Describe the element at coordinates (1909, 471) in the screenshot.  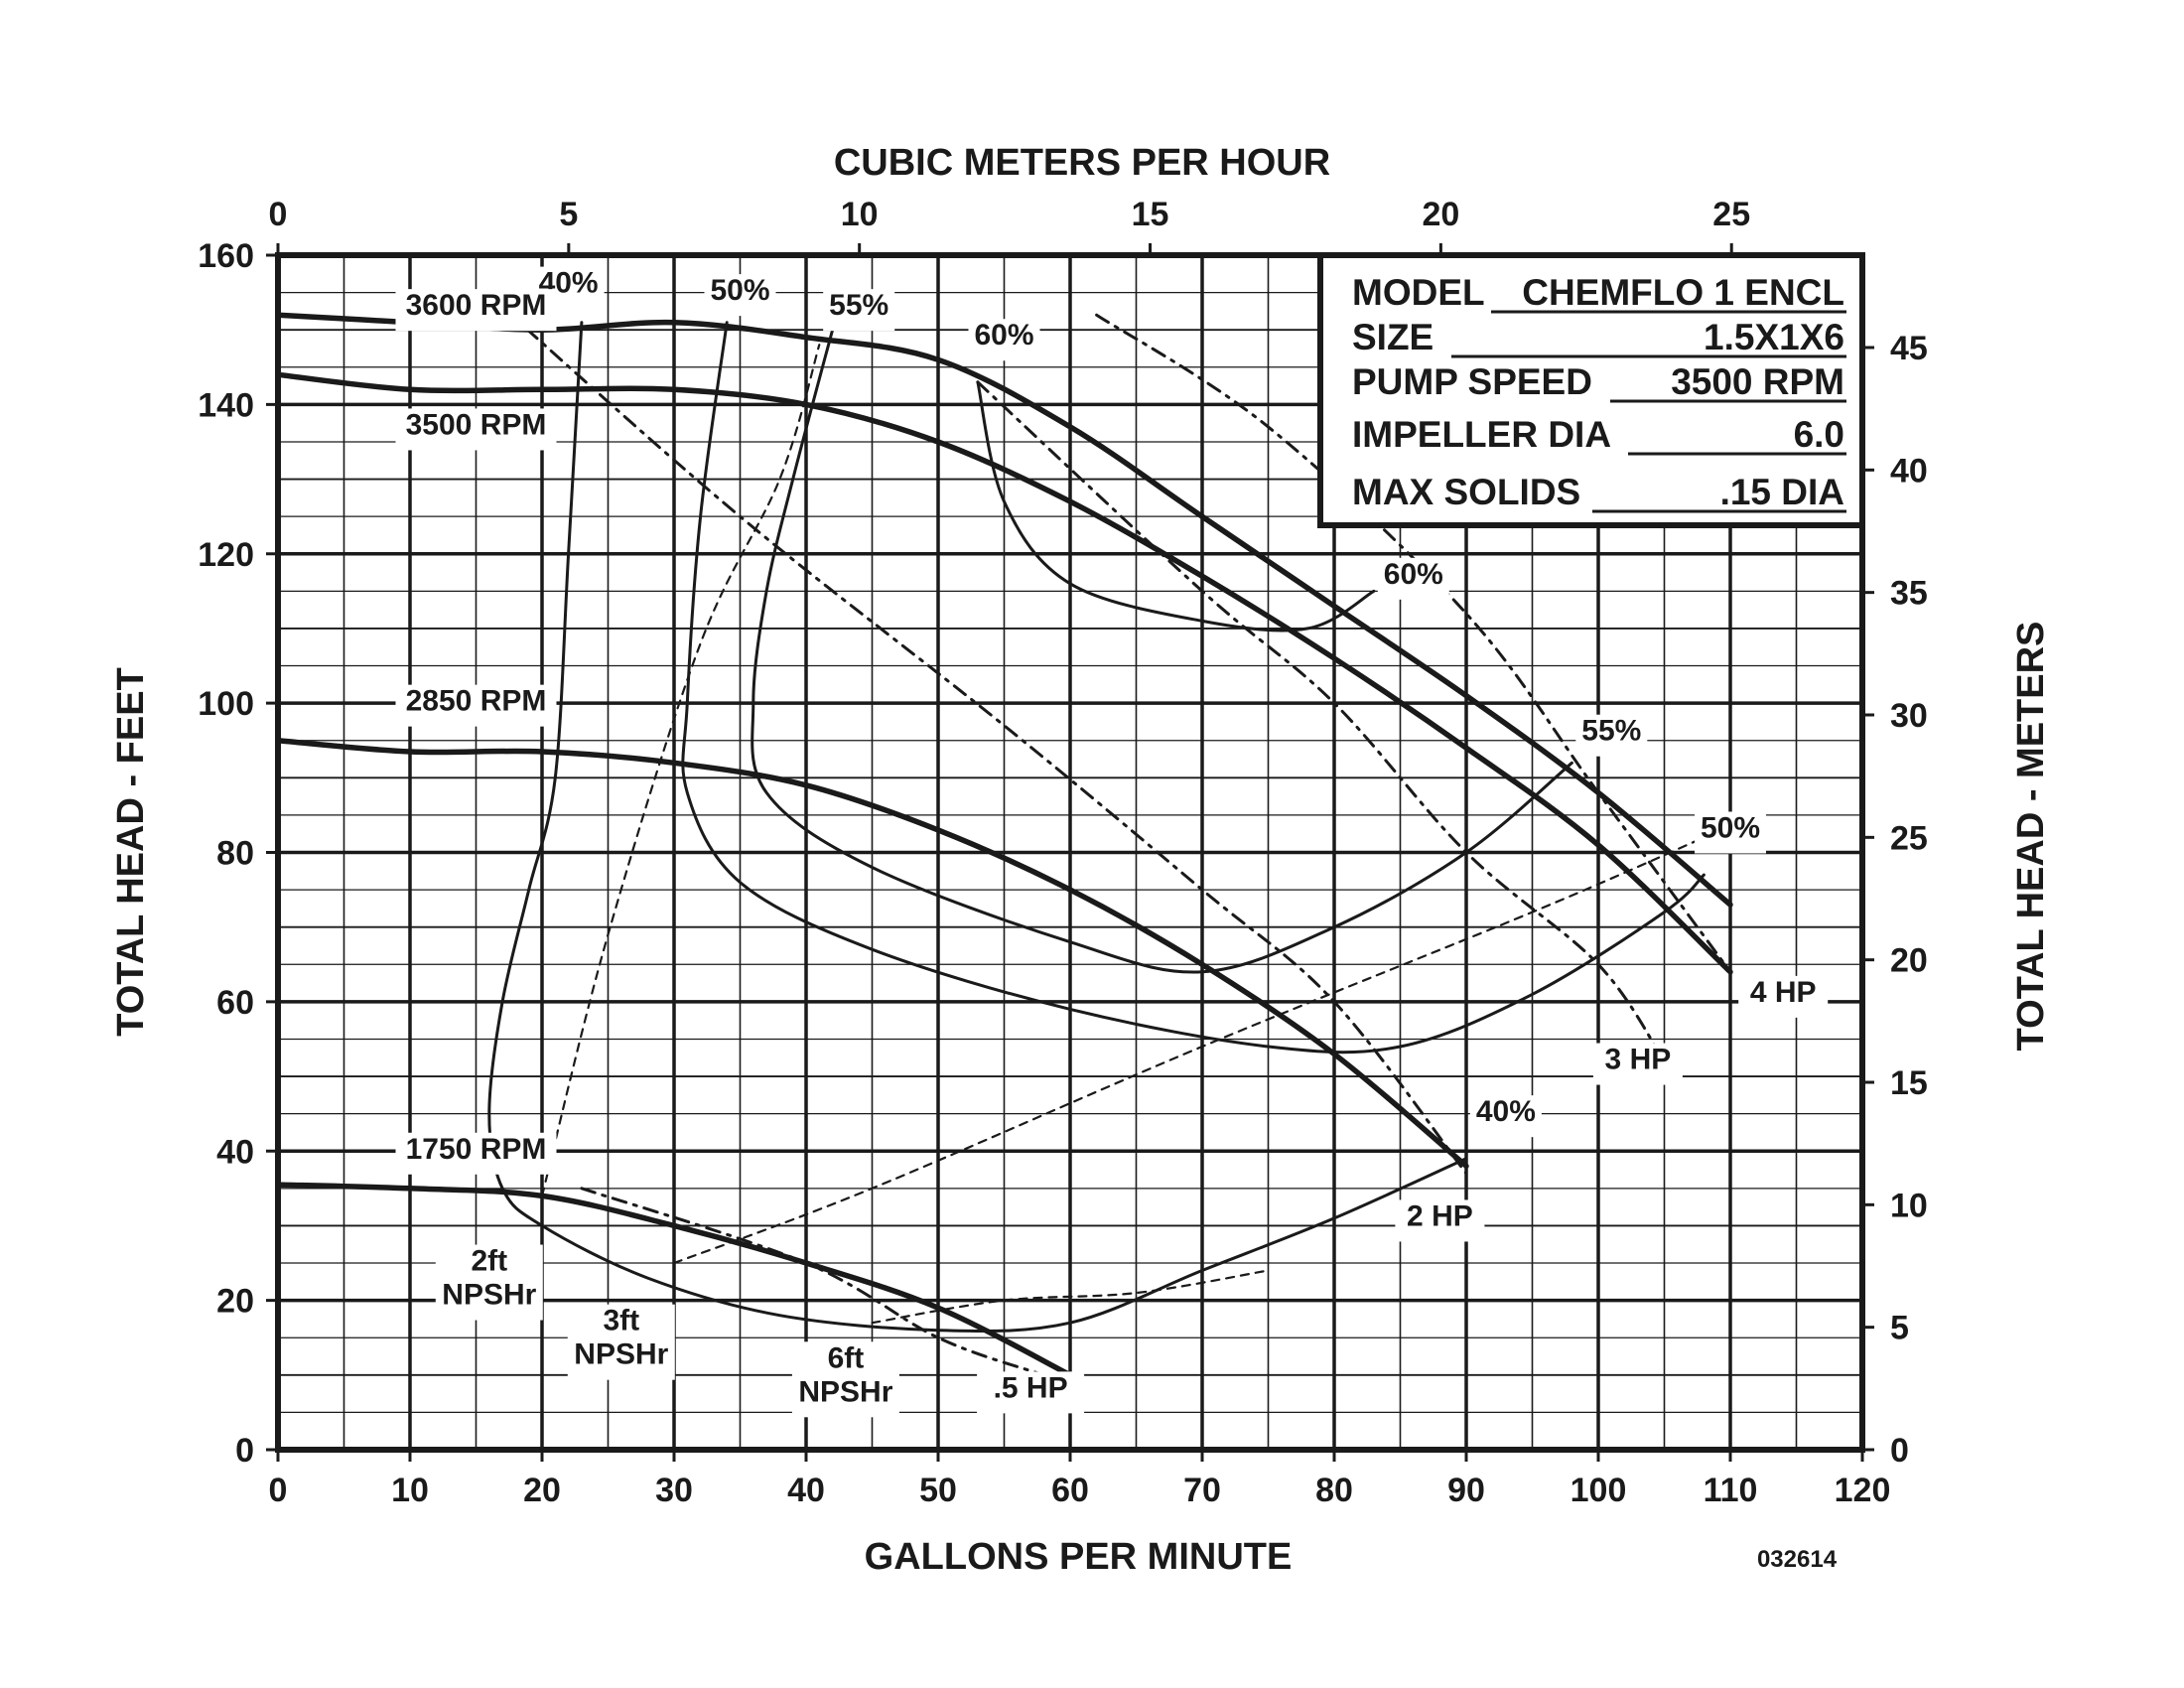
I see `y2-tick-label: 40` at that location.